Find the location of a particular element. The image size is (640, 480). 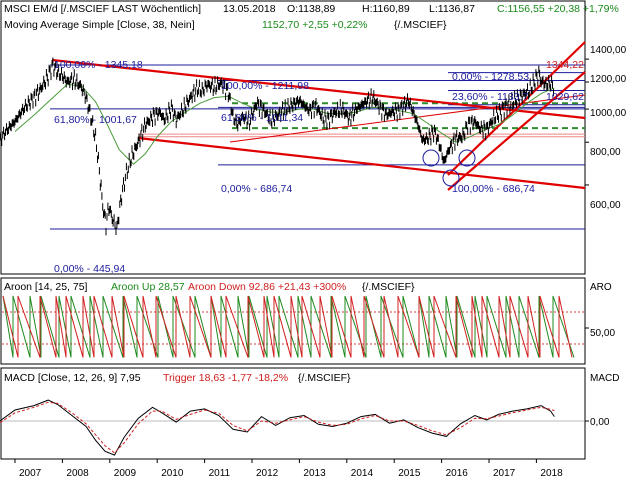

fib-label-i: 1029,62 is located at coordinates (565, 97).